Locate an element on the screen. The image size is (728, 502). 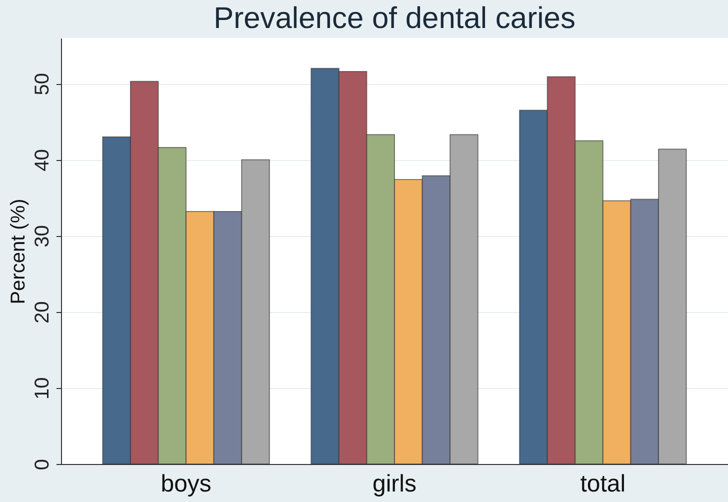
y-axis-title: Percent (%) is located at coordinates (19, 251).